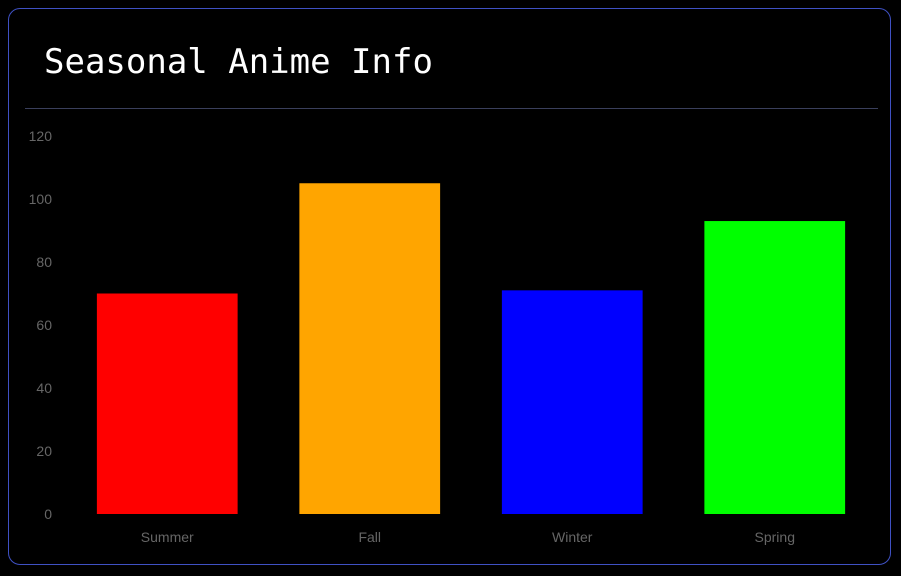 The image size is (901, 576). Describe the element at coordinates (167, 537) in the screenshot. I see `x-tick-label: Summer` at that location.